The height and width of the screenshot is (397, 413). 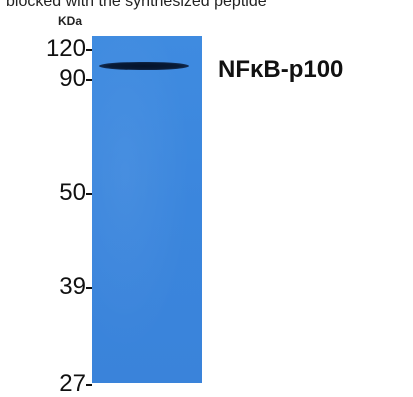 I want to click on marker-39: 39, so click(x=72, y=286).